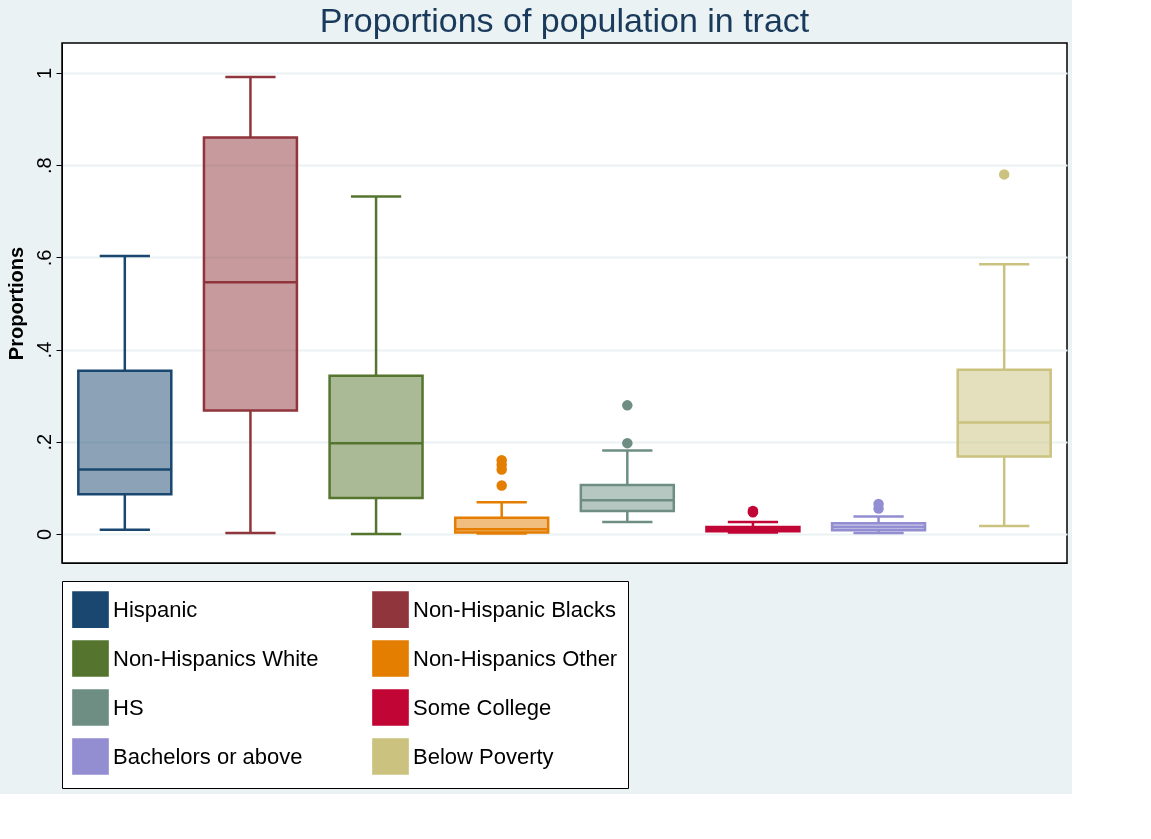 This screenshot has height=839, width=1151. Describe the element at coordinates (564, 20) in the screenshot. I see `chart-title: Proportions of population in tract` at that location.